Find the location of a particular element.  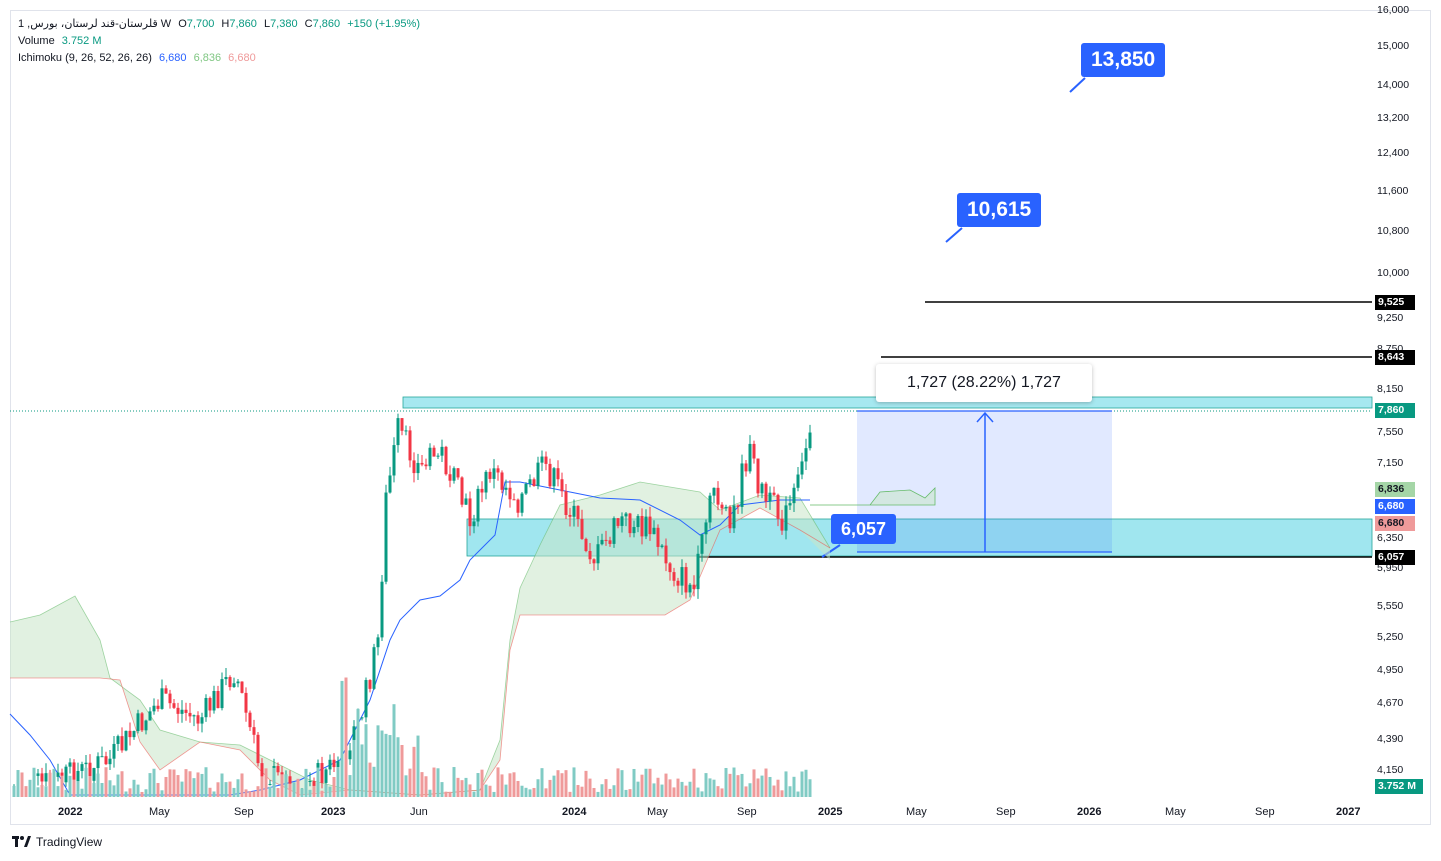

price-tag-base-line: 6,680 is located at coordinates (1395, 506).